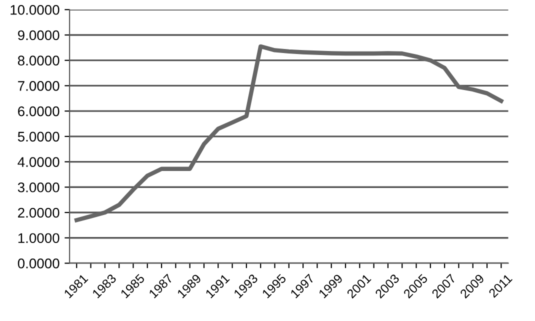 The image size is (535, 321). I want to click on y-tick-label: 9.0000, so click(39, 35).